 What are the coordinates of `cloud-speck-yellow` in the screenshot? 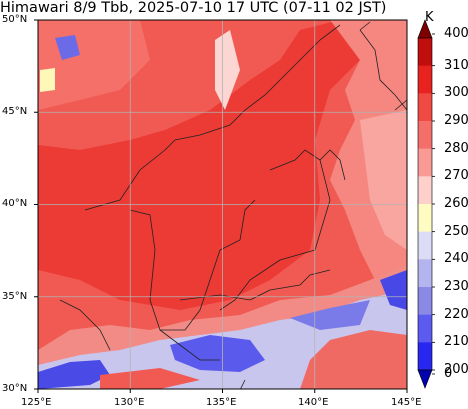 It's located at (47, 80).